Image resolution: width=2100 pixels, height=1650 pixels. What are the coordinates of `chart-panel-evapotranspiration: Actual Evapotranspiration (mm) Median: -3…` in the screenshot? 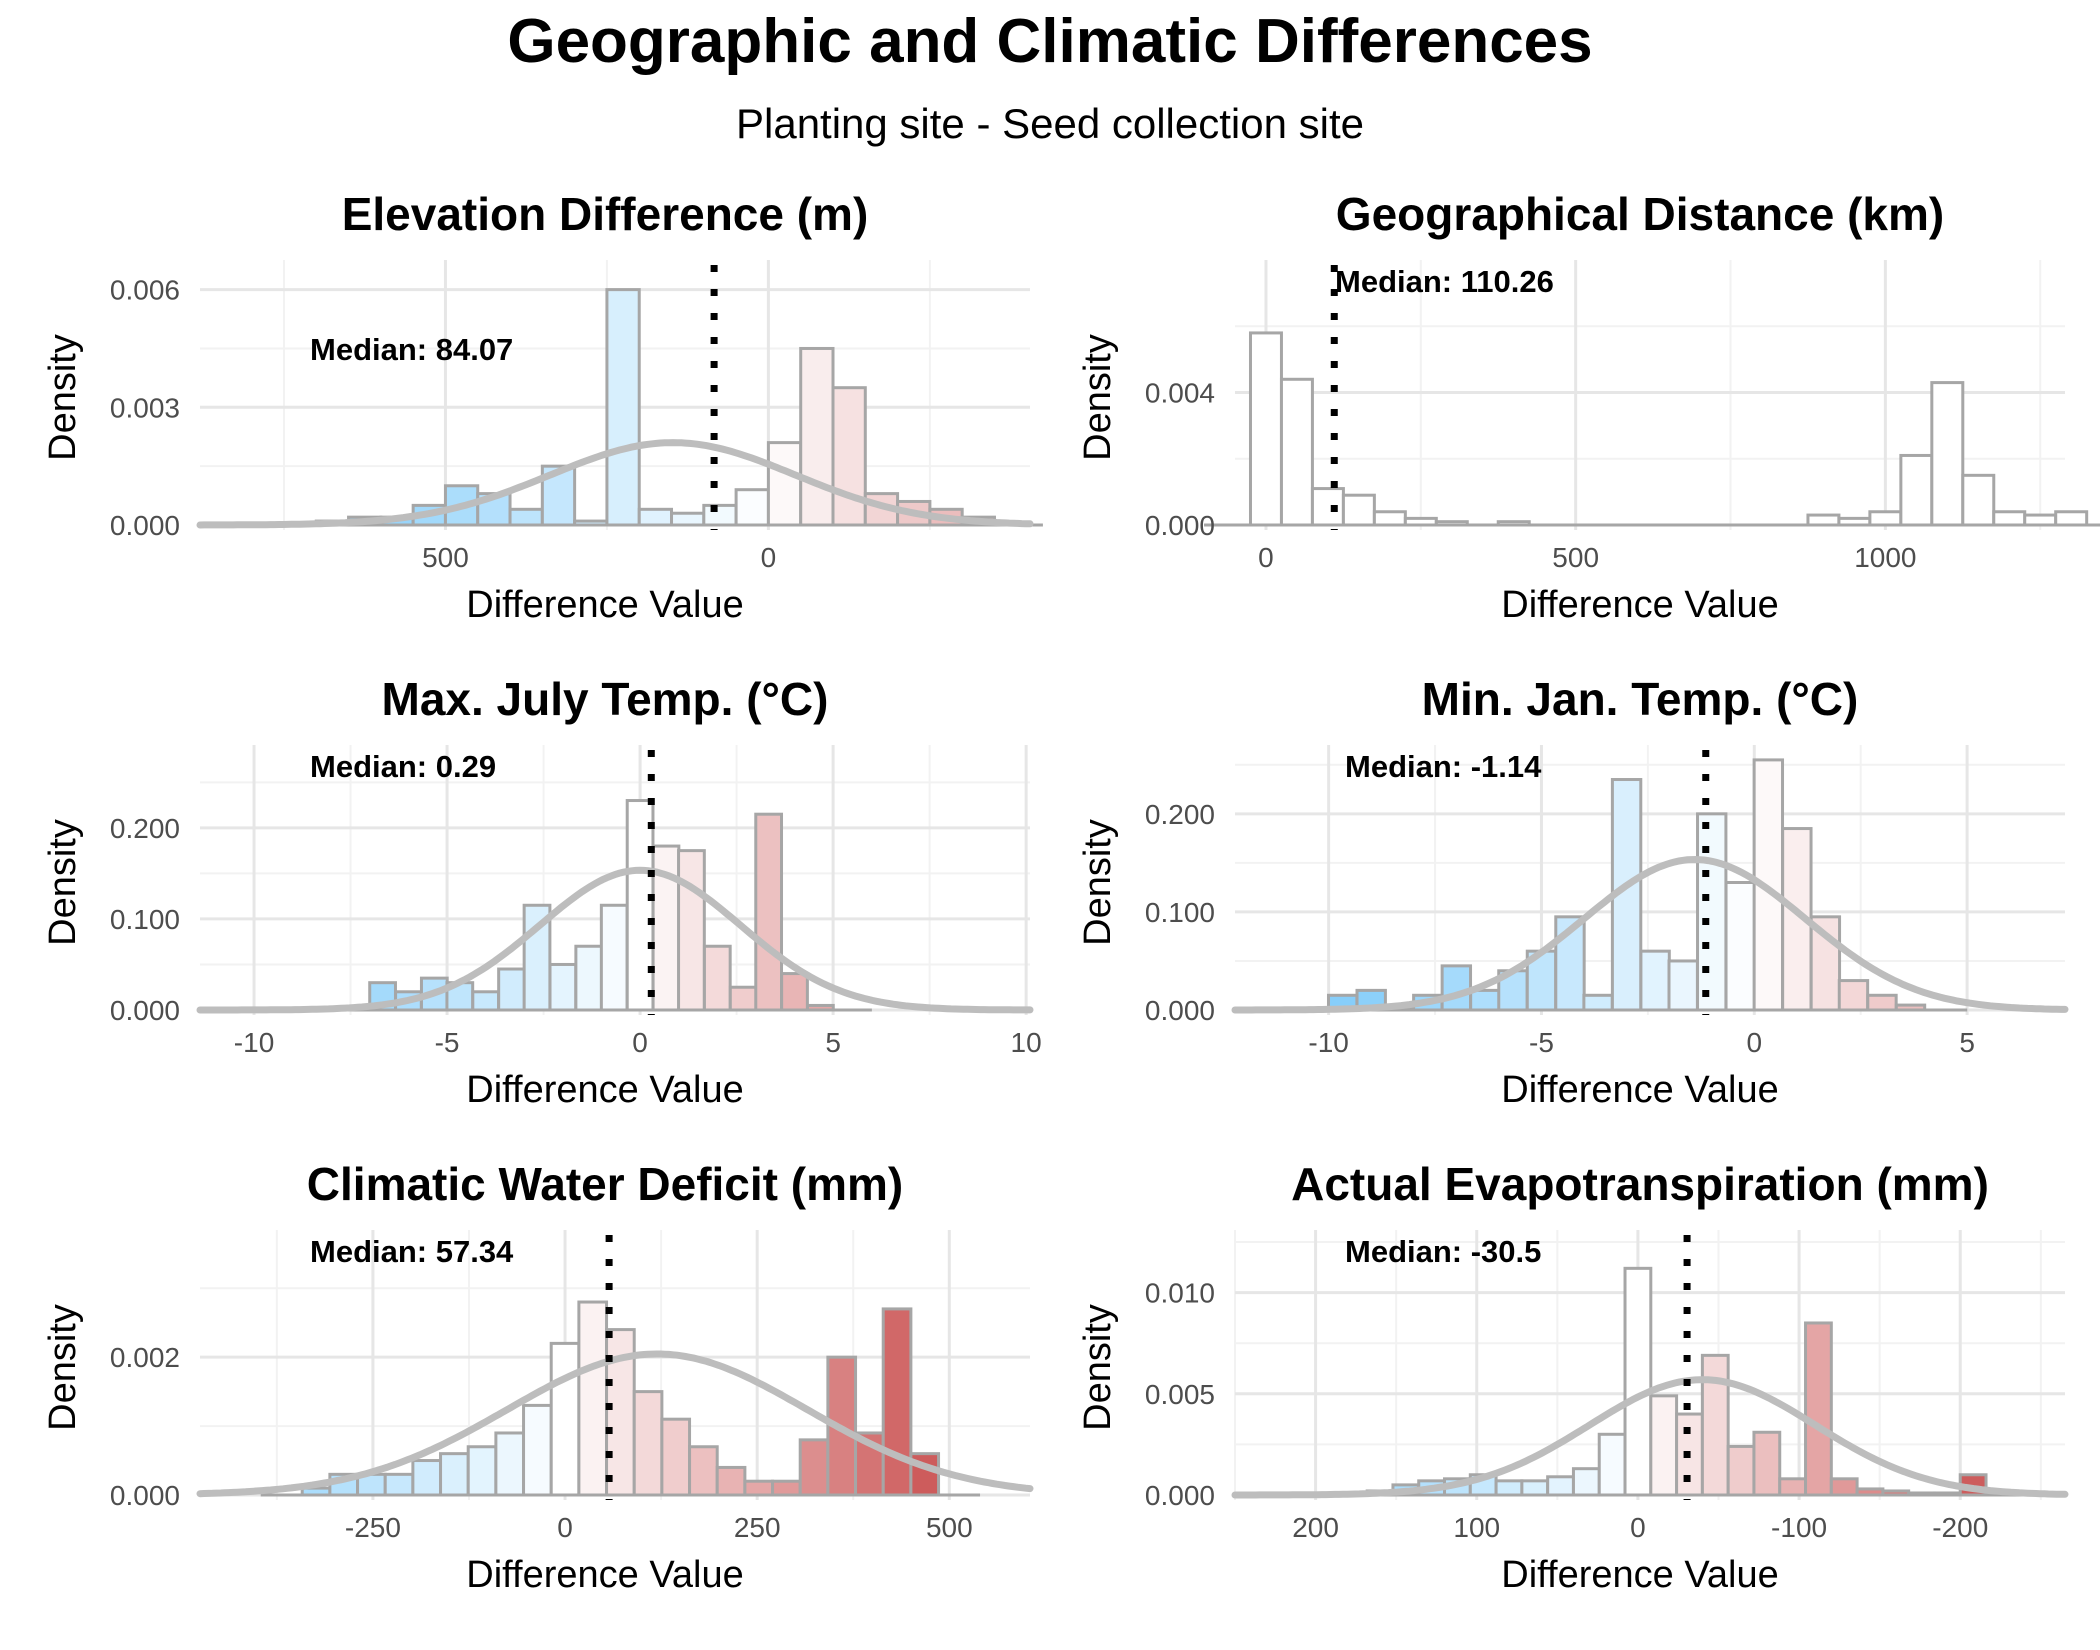 It's located at (1573, 1377).